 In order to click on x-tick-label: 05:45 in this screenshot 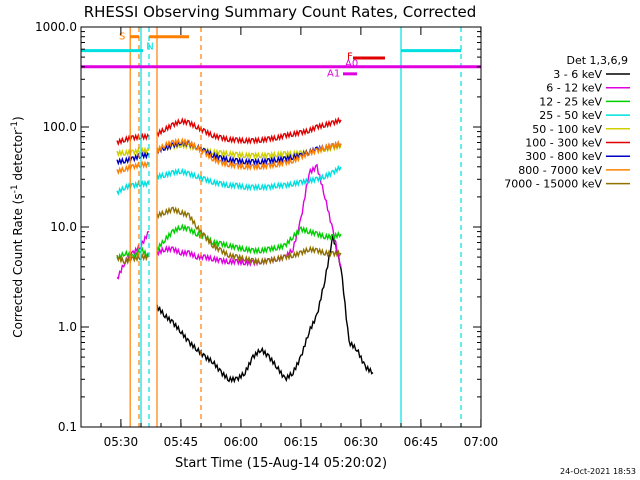, I will do `click(181, 442)`.